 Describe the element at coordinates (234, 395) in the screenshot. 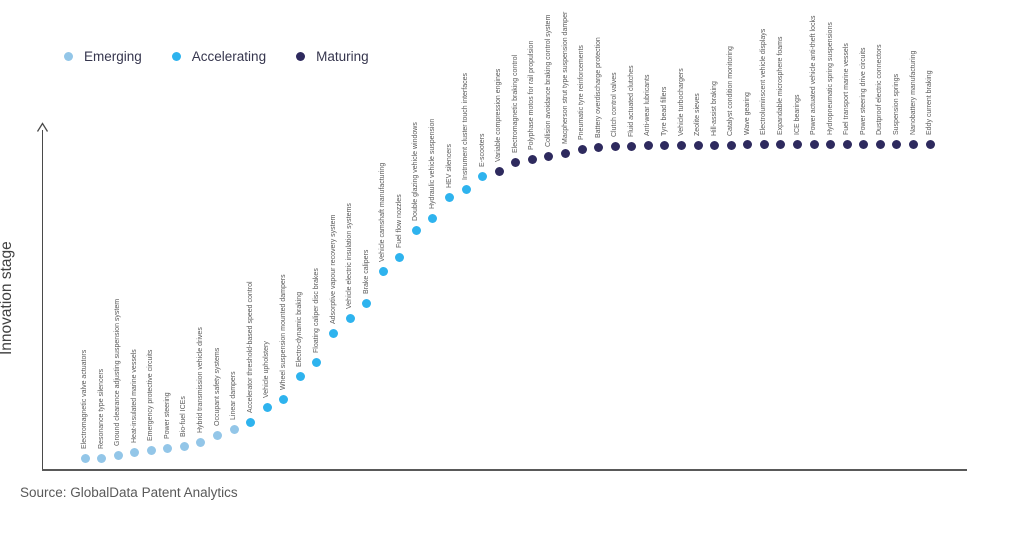

I see `data-point-label: Linear dampers` at that location.